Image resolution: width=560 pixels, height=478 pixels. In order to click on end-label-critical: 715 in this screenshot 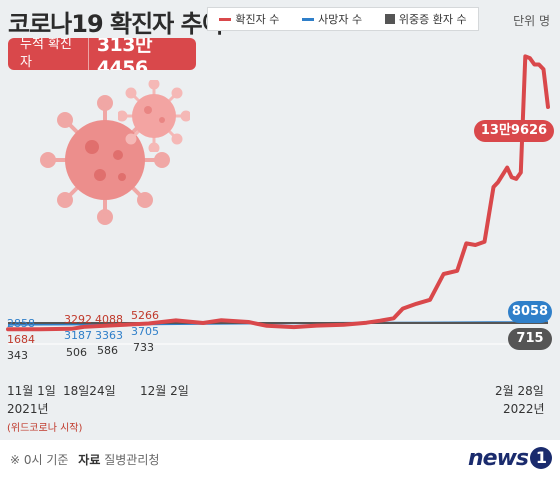, I will do `click(530, 339)`.